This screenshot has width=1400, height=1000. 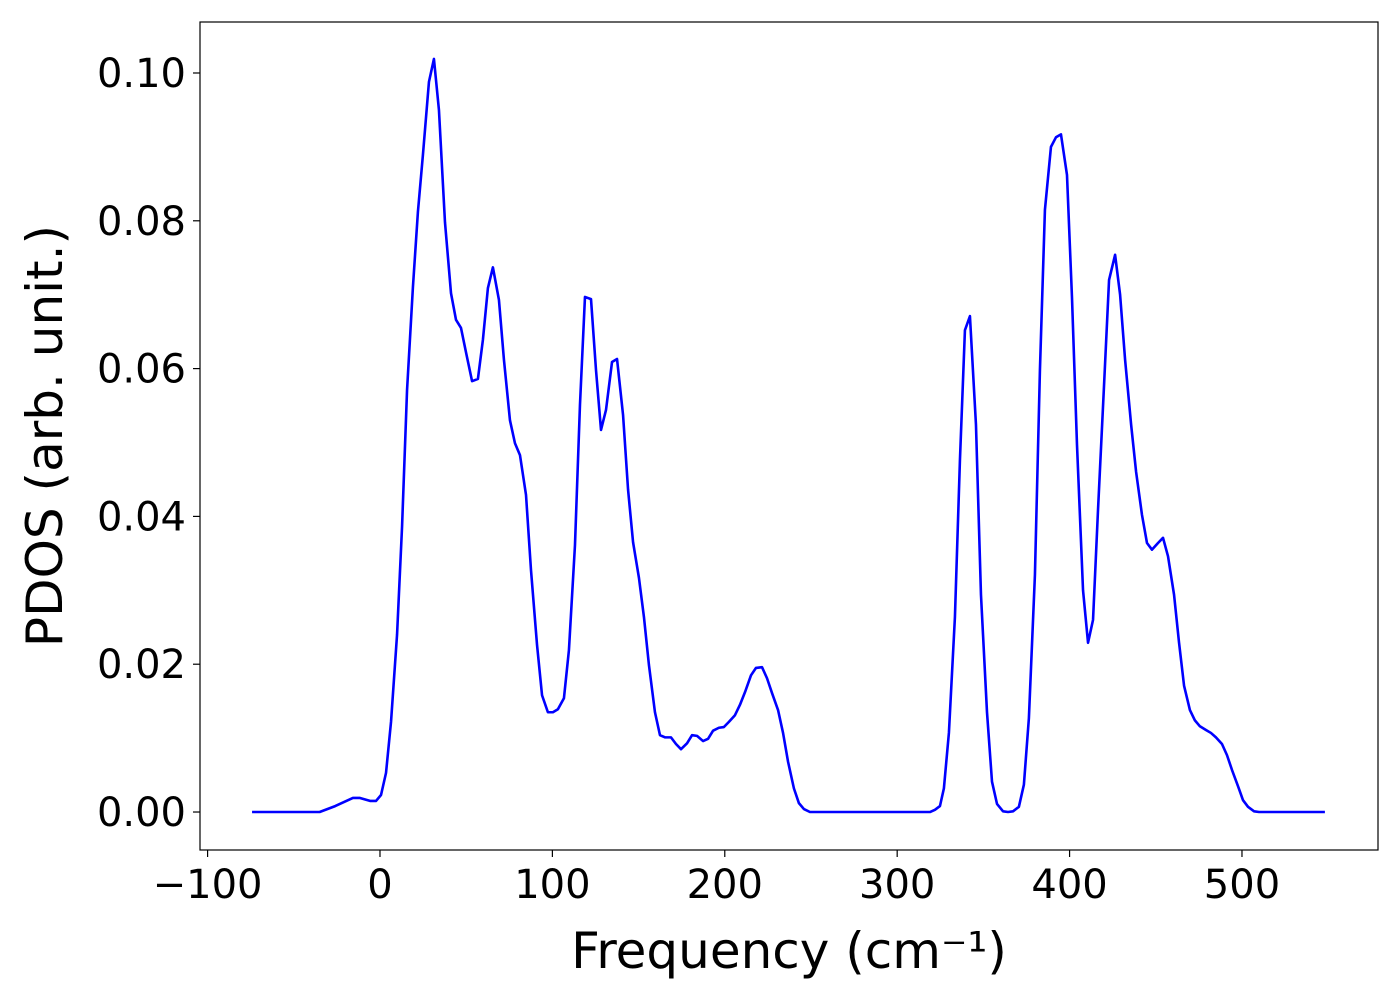 What do you see at coordinates (141, 517) in the screenshot?
I see `y-tick-label: 0.04` at bounding box center [141, 517].